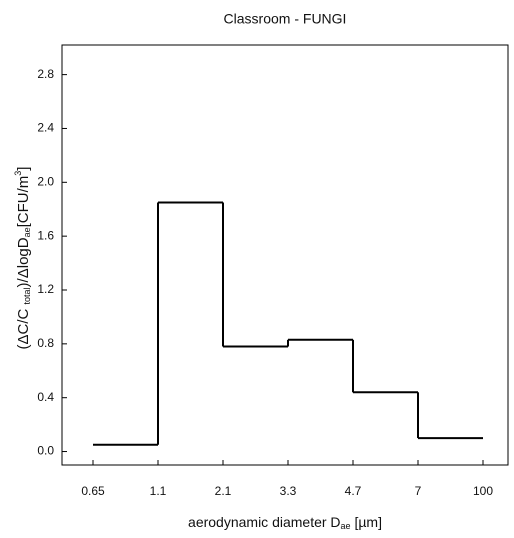 The image size is (514, 538). I want to click on y-label-part: (ΔC/C, so click(23, 326).